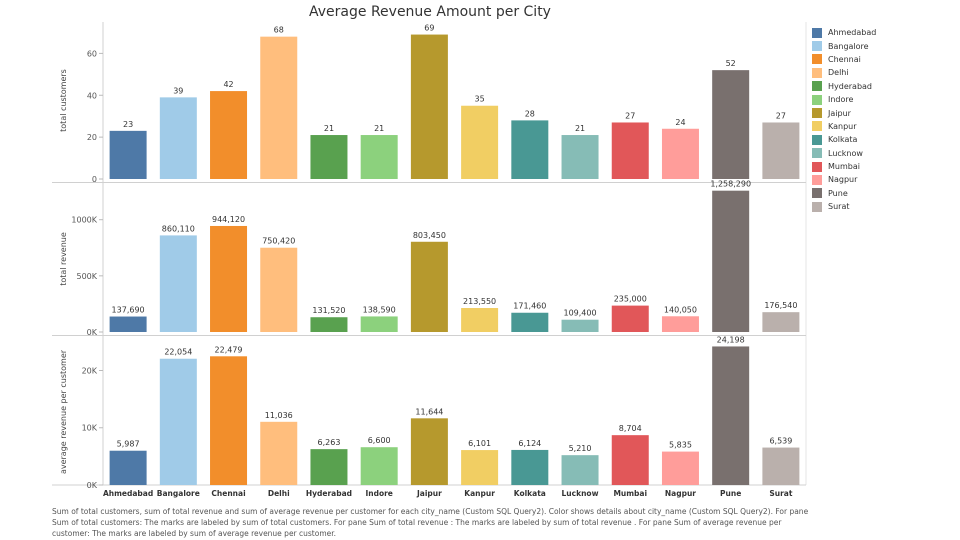 The image size is (960, 540). Describe the element at coordinates (852, 33) in the screenshot. I see `legend-label: Ahmedabad` at that location.